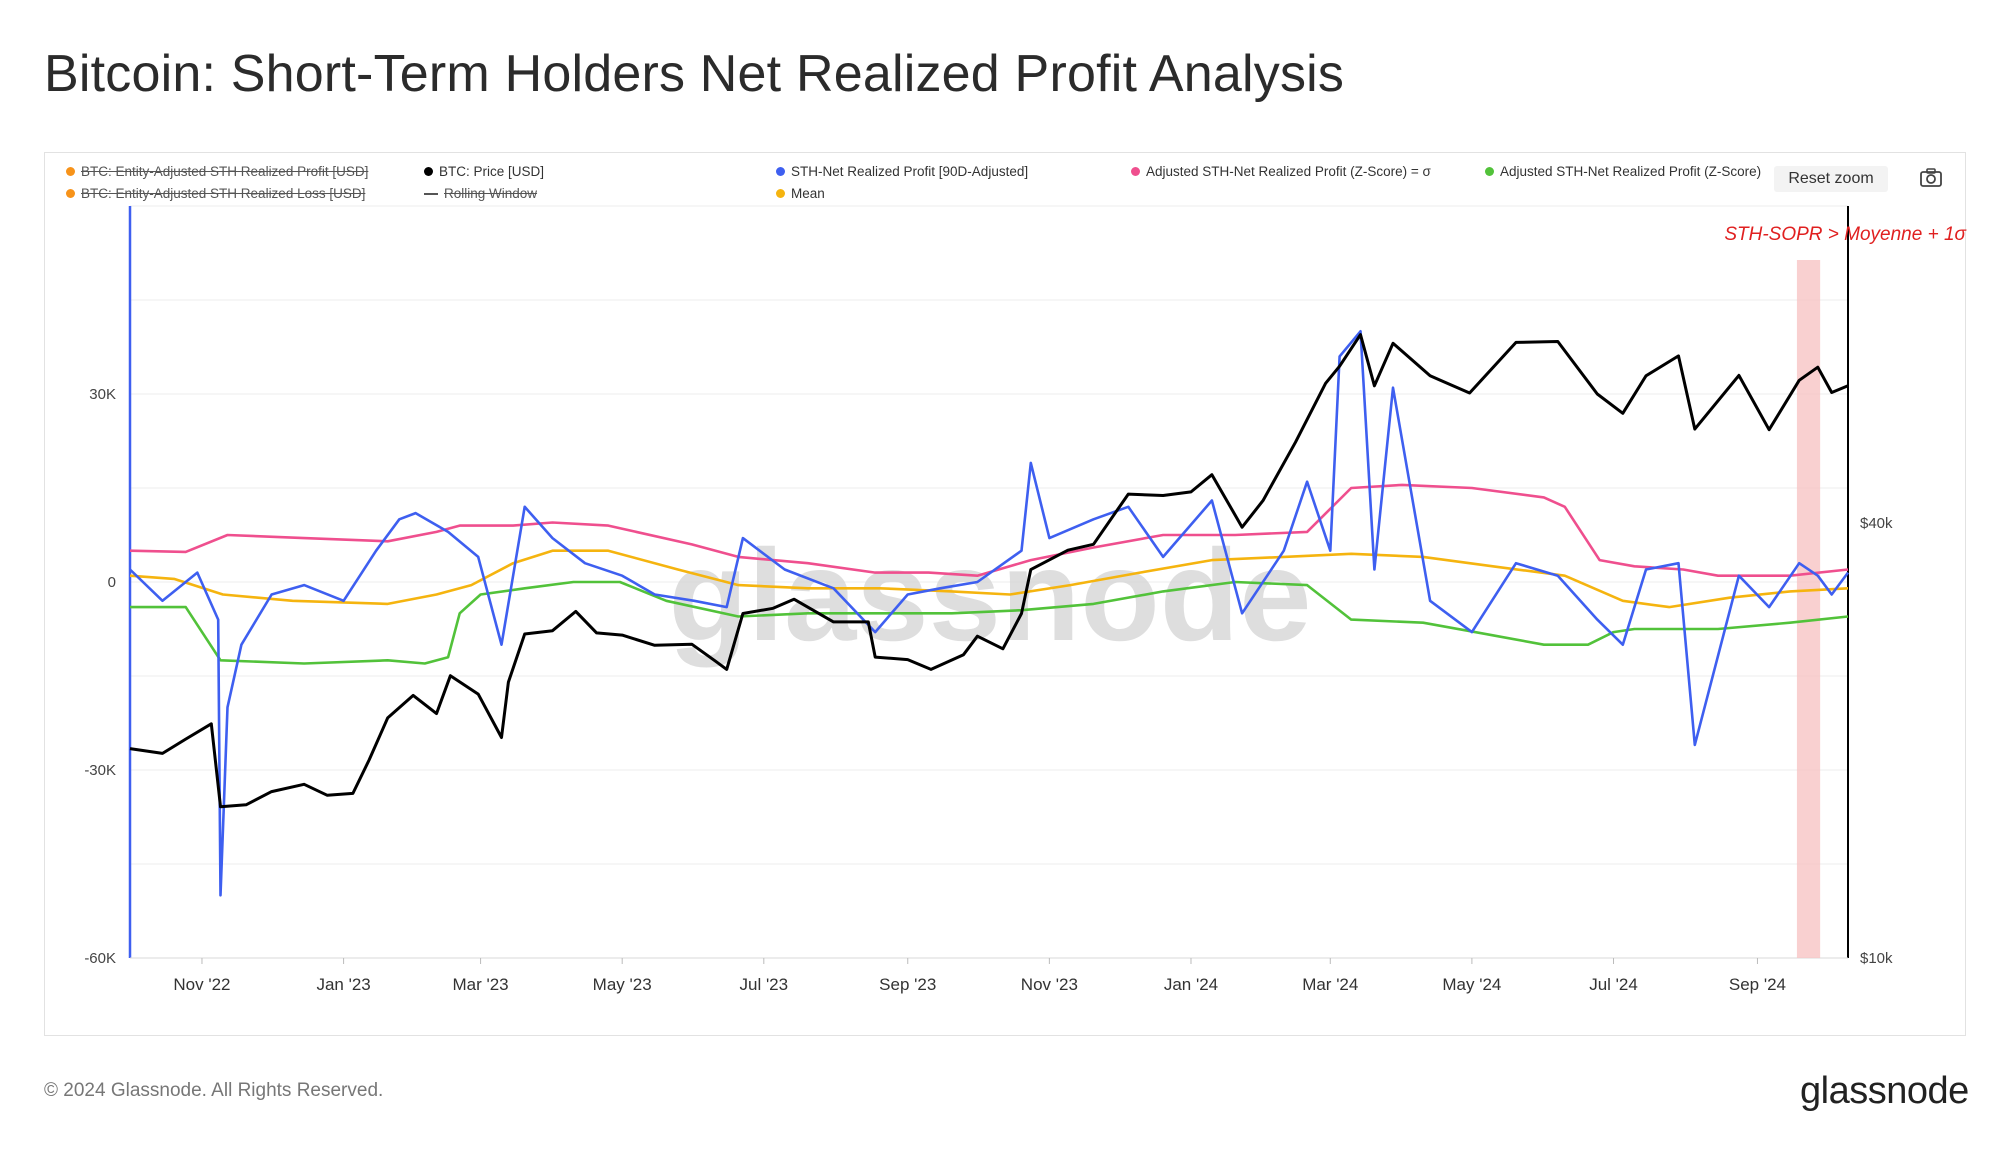  I want to click on footer-copyright: © 2024 Glassnode. All Rights Reserved., so click(214, 1090).